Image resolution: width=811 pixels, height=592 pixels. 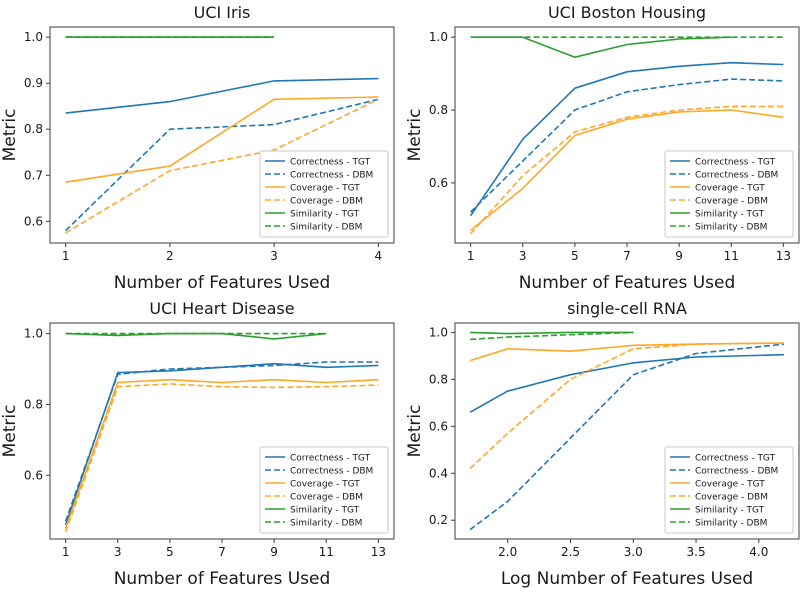 I want to click on x-tick-label: 7, so click(x=222, y=552).